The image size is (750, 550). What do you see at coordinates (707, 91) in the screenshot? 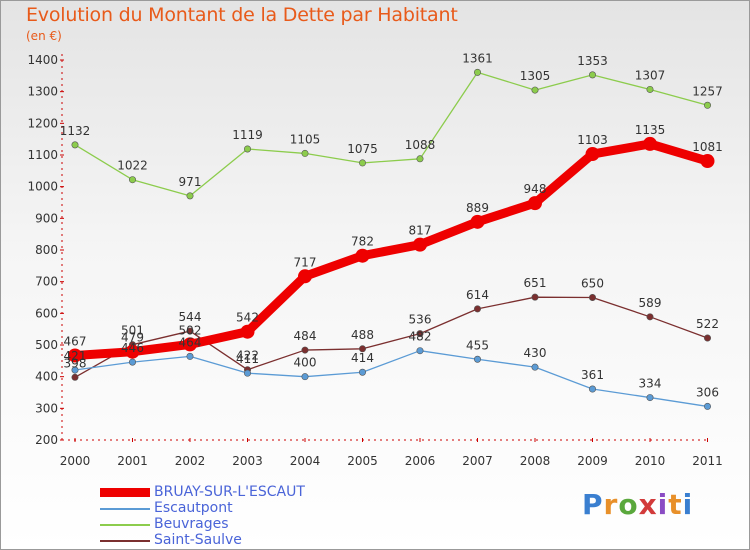
I see `data-label: 1257` at bounding box center [707, 91].